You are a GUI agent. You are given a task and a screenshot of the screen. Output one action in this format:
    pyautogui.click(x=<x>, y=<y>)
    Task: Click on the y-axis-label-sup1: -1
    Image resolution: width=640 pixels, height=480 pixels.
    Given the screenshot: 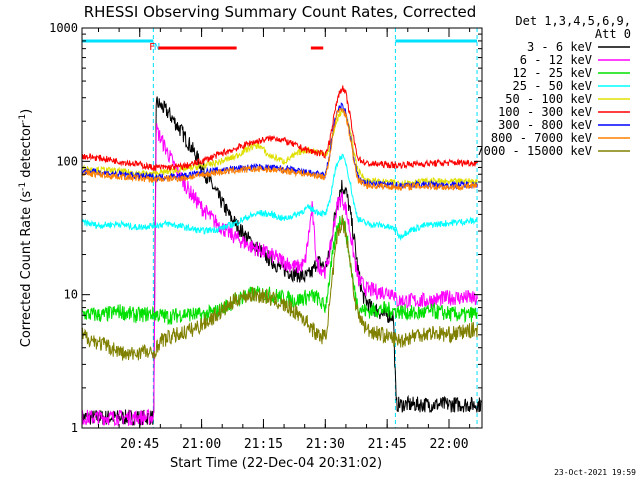 What is the action you would take?
    pyautogui.click(x=23, y=186)
    